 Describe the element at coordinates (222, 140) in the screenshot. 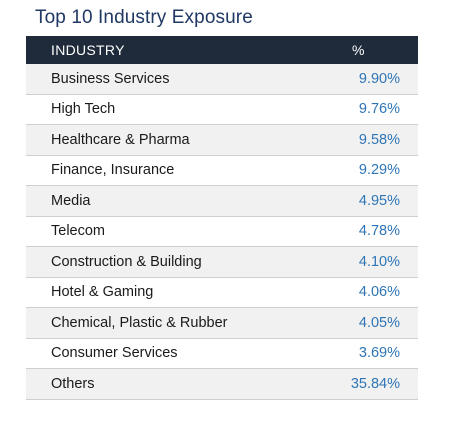

I see `table-row: Healthcare & Pharma 9.58%` at that location.